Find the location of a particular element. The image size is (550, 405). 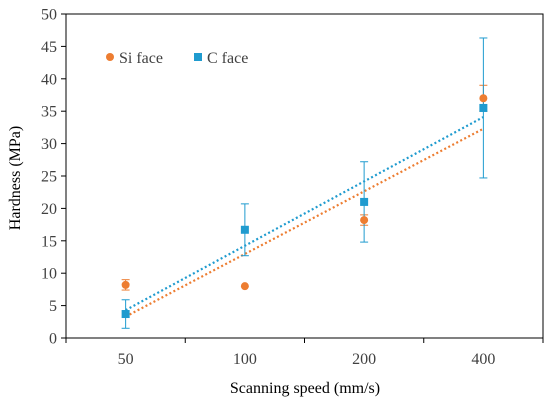

y-tick-label: 30 is located at coordinates (49, 144).